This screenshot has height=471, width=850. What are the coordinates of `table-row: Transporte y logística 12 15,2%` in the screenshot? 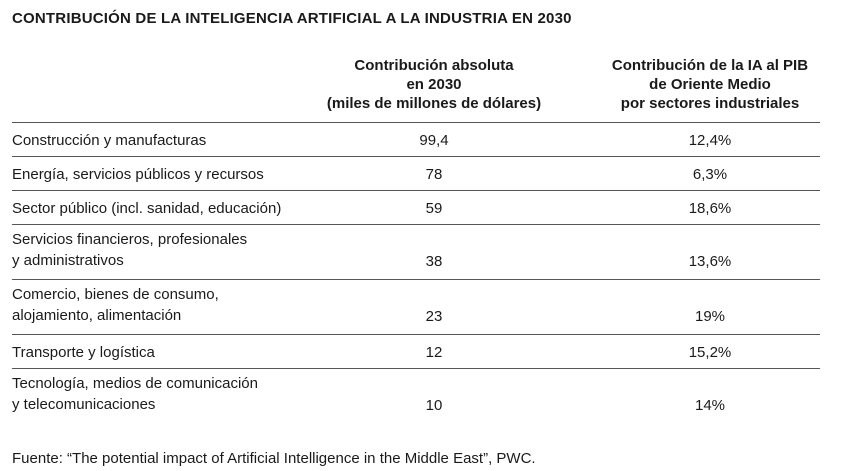 It's located at (416, 352).